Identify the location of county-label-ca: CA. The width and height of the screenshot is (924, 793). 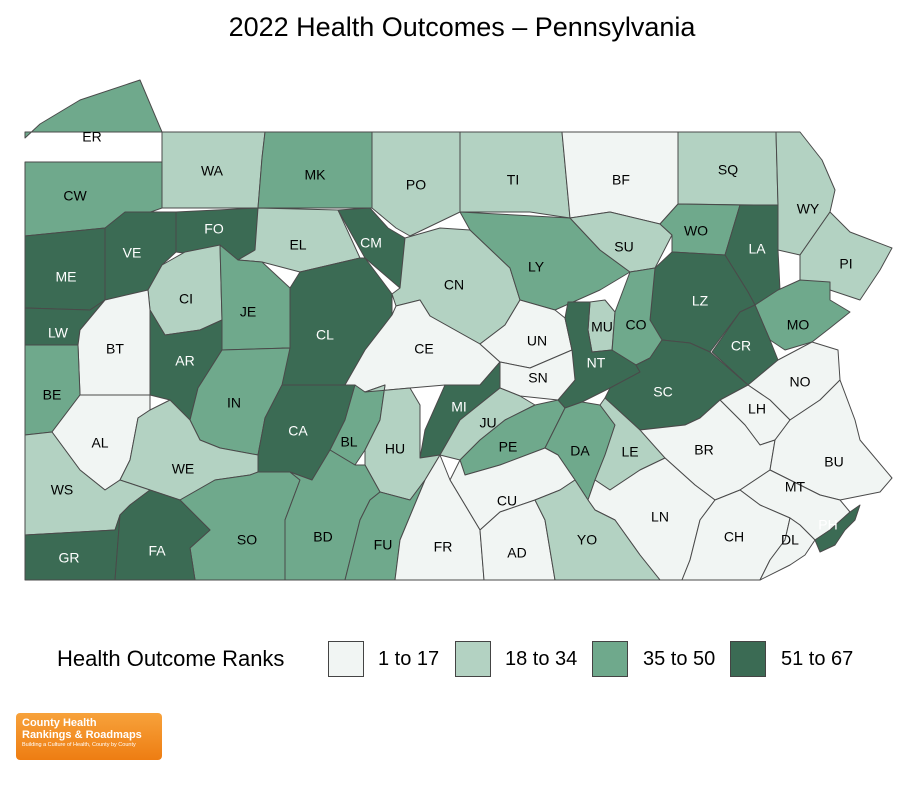
(298, 431).